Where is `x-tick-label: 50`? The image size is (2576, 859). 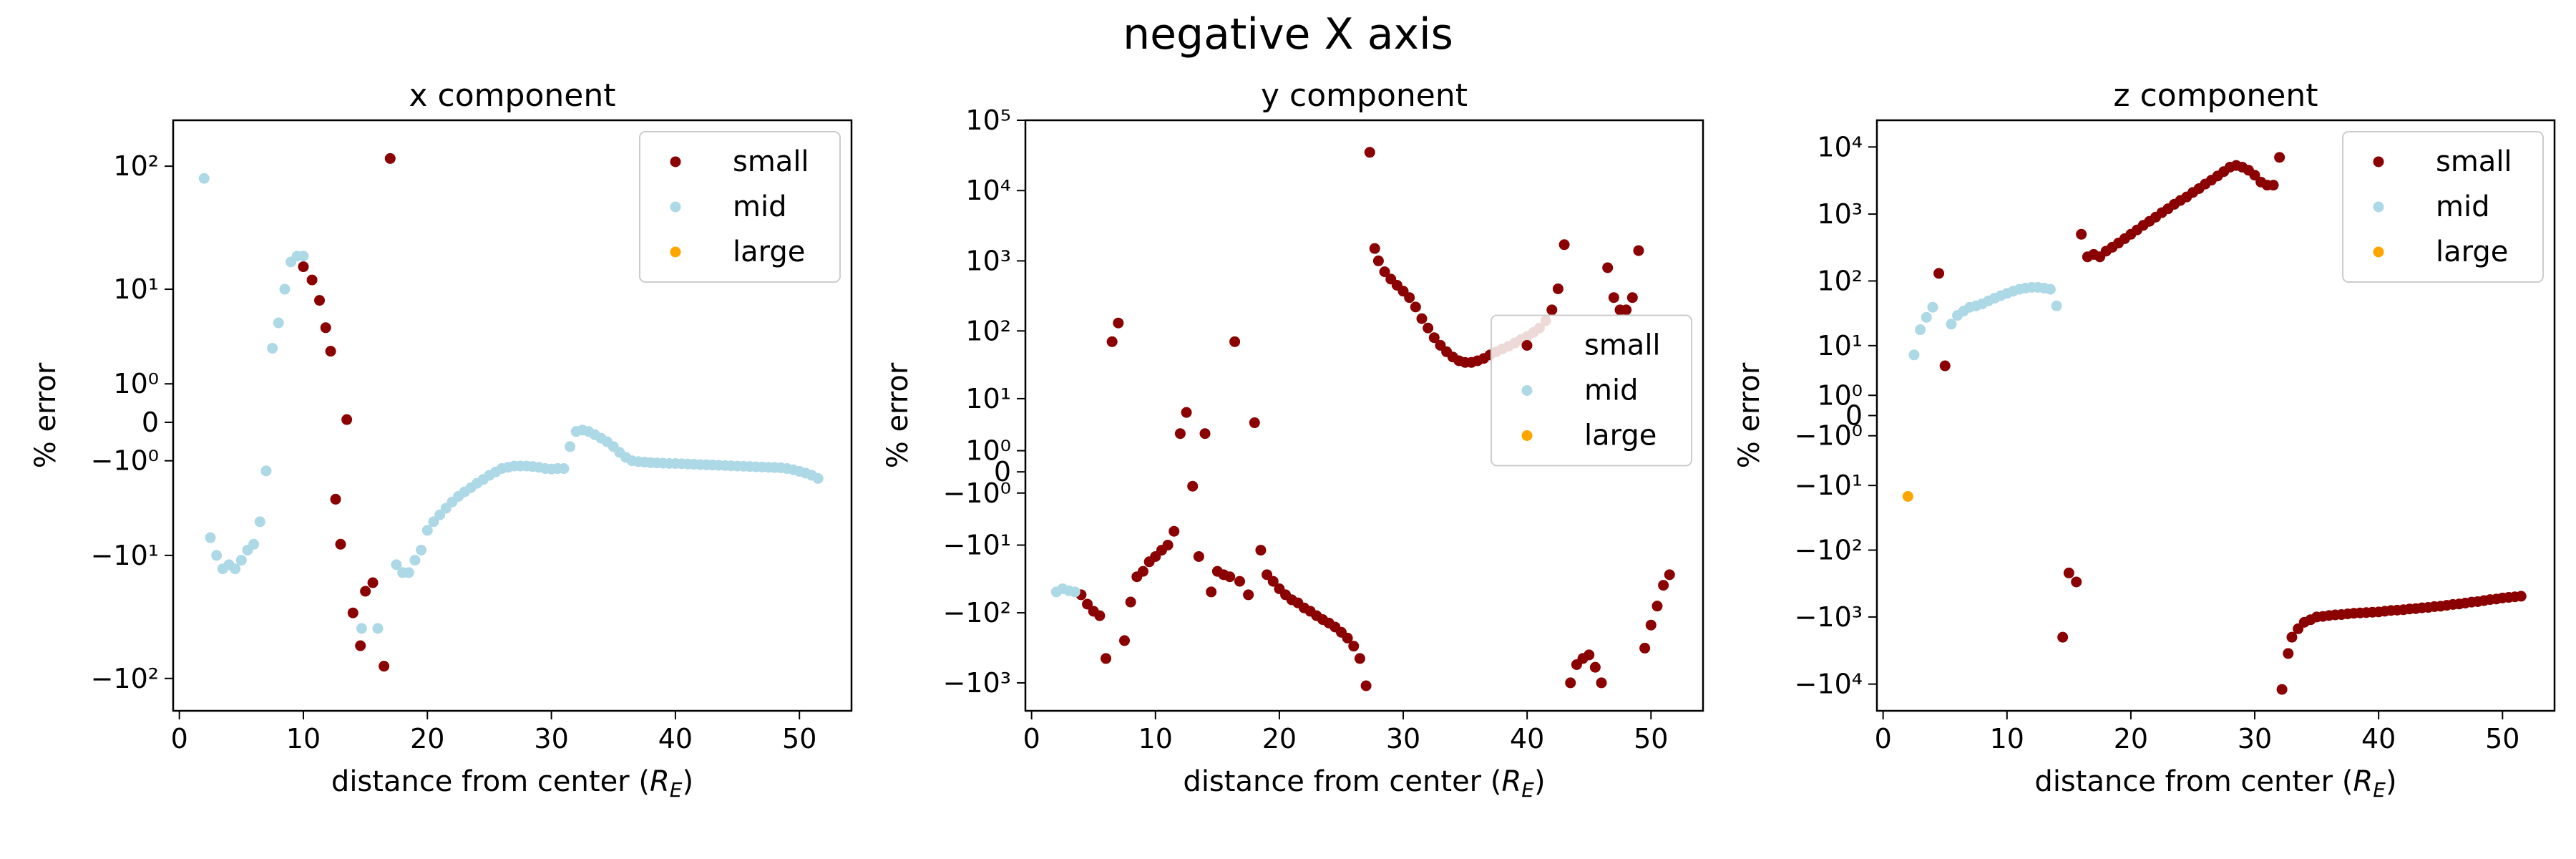 x-tick-label: 50 is located at coordinates (1651, 738).